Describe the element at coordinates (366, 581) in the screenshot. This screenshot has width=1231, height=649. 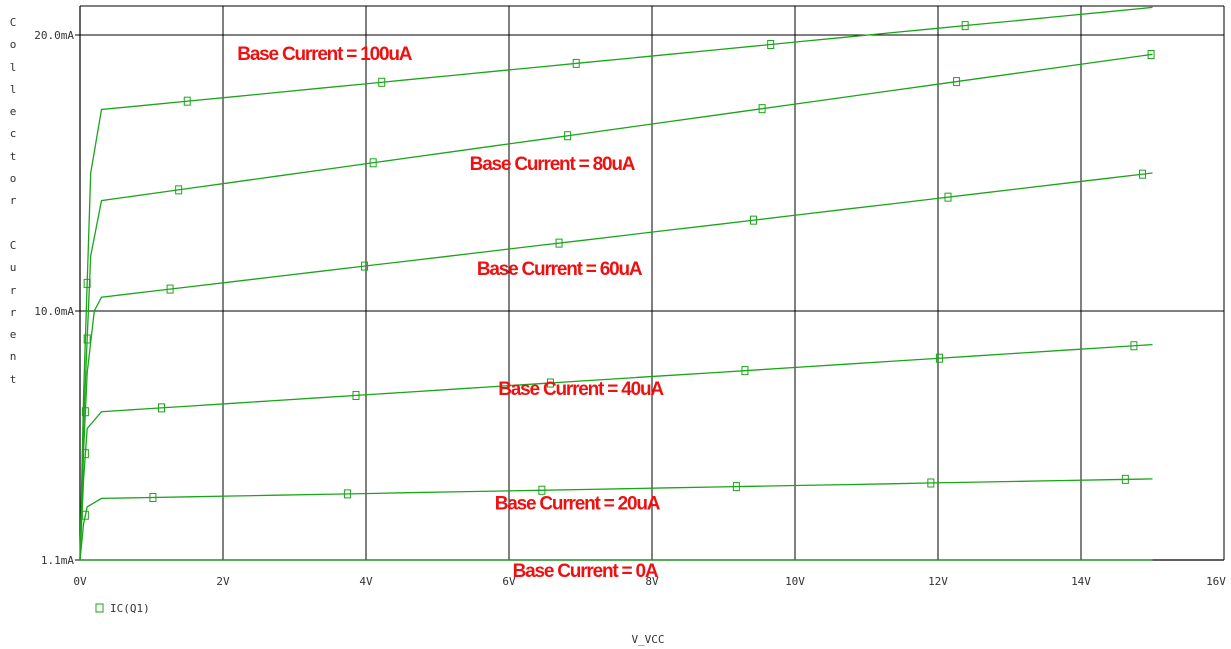
I see `x-tick-label: 4V` at that location.